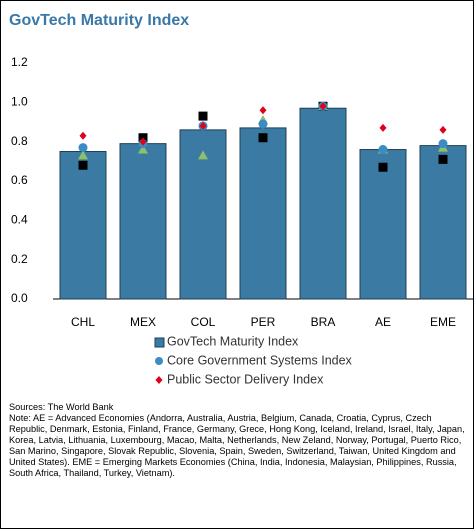 This screenshot has width=474, height=529. What do you see at coordinates (203, 322) in the screenshot?
I see `x-tick-label: COL` at bounding box center [203, 322].